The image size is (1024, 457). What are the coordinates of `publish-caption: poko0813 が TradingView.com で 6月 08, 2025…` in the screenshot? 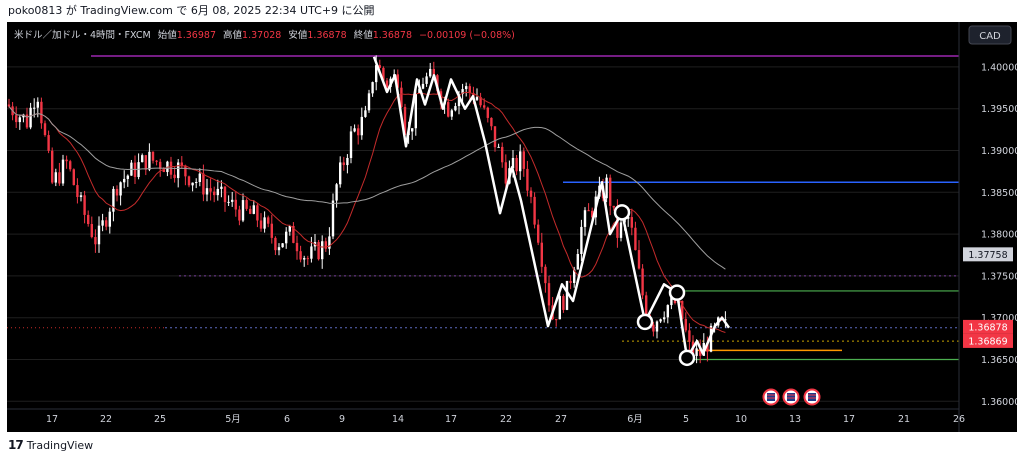 It's located at (191, 10).